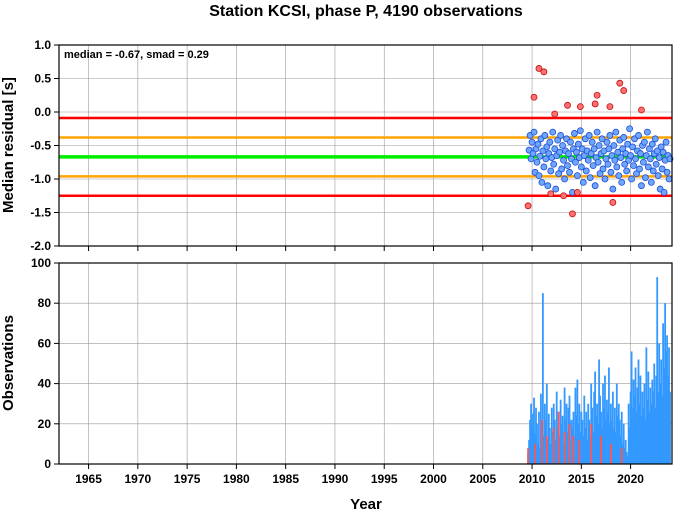 The width and height of the screenshot is (678, 511). I want to click on y-tick-label: 0, so click(47, 464).